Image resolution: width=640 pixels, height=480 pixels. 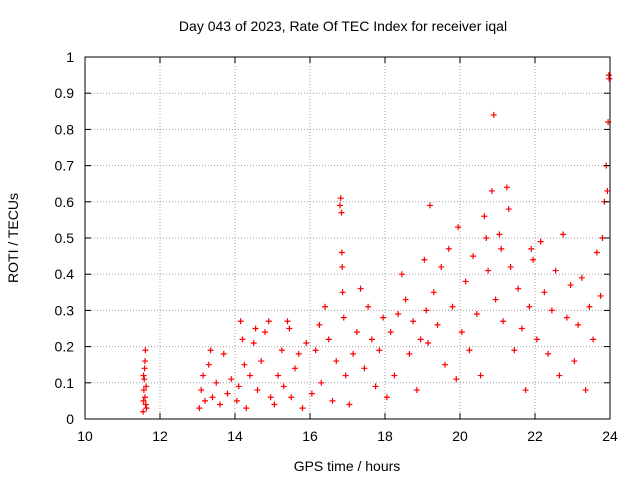 I want to click on x-tick-label: 18, so click(x=385, y=436).